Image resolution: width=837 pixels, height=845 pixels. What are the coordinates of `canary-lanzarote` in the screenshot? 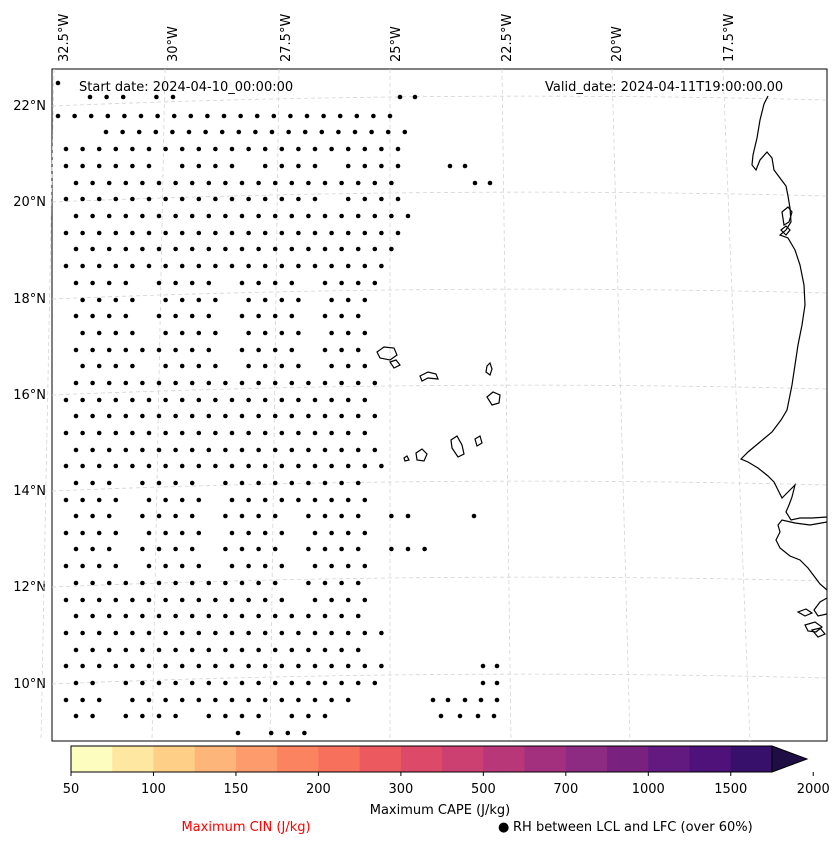 It's located at (787, 216).